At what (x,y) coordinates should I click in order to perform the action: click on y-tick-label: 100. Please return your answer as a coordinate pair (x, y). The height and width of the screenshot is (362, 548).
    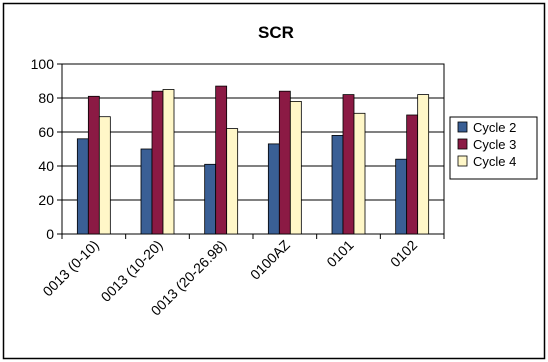
    Looking at the image, I should click on (43, 64).